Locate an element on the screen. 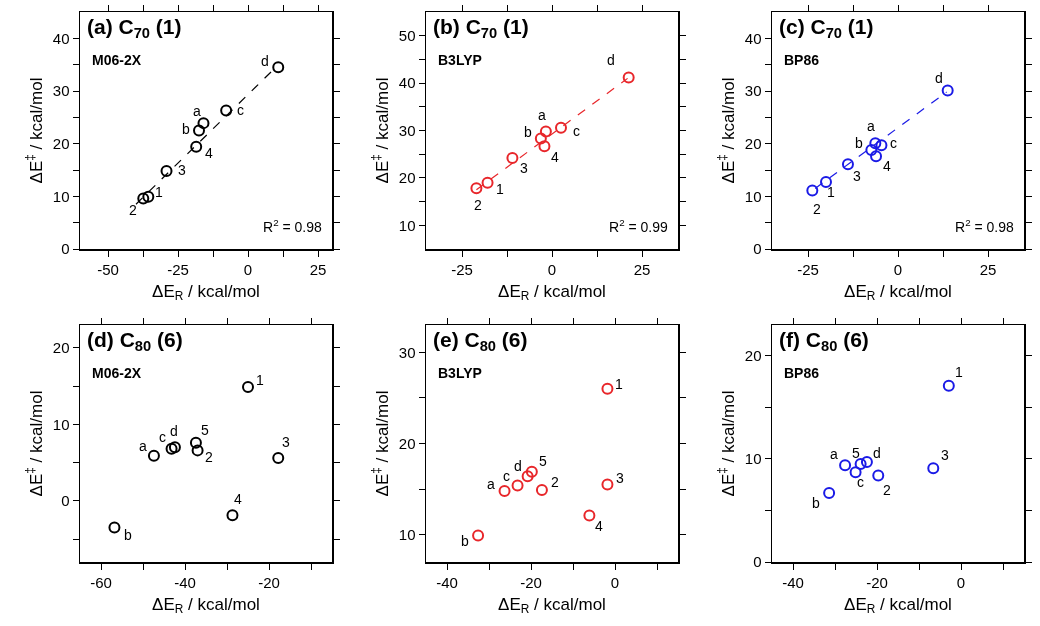 The width and height of the screenshot is (1040, 626). chart-title: (f) C$_{80}$ (6) is located at coordinates (824, 341).